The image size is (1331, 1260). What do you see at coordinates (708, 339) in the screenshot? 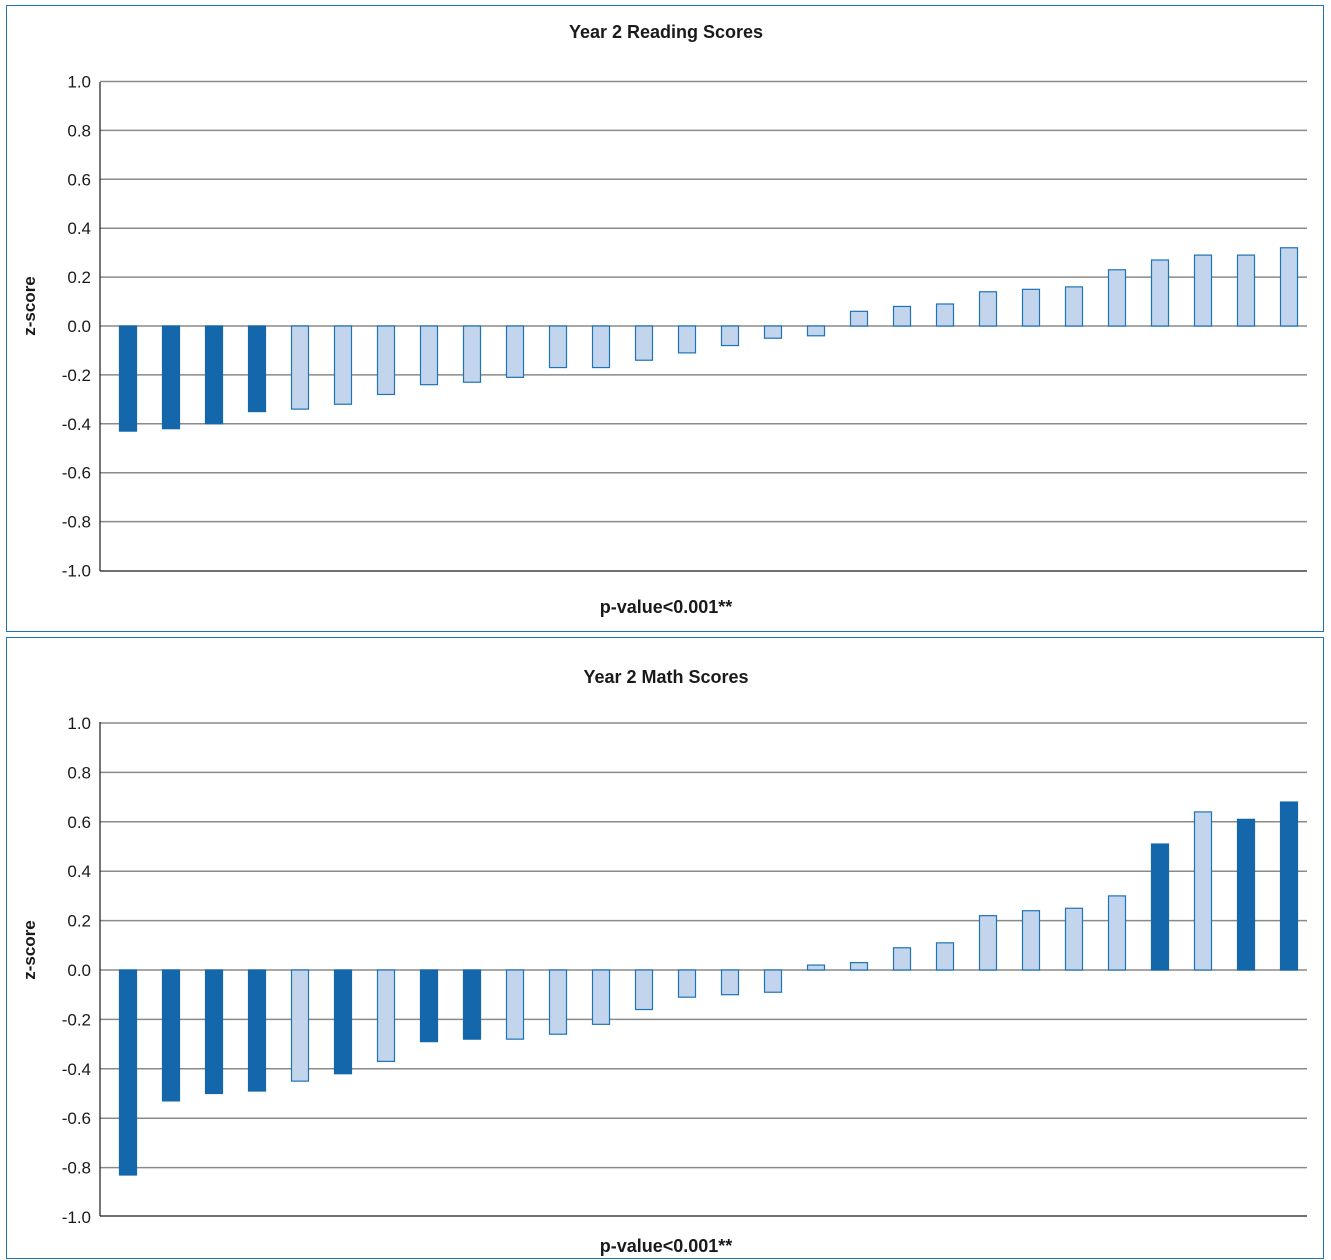
I see `bars` at bounding box center [708, 339].